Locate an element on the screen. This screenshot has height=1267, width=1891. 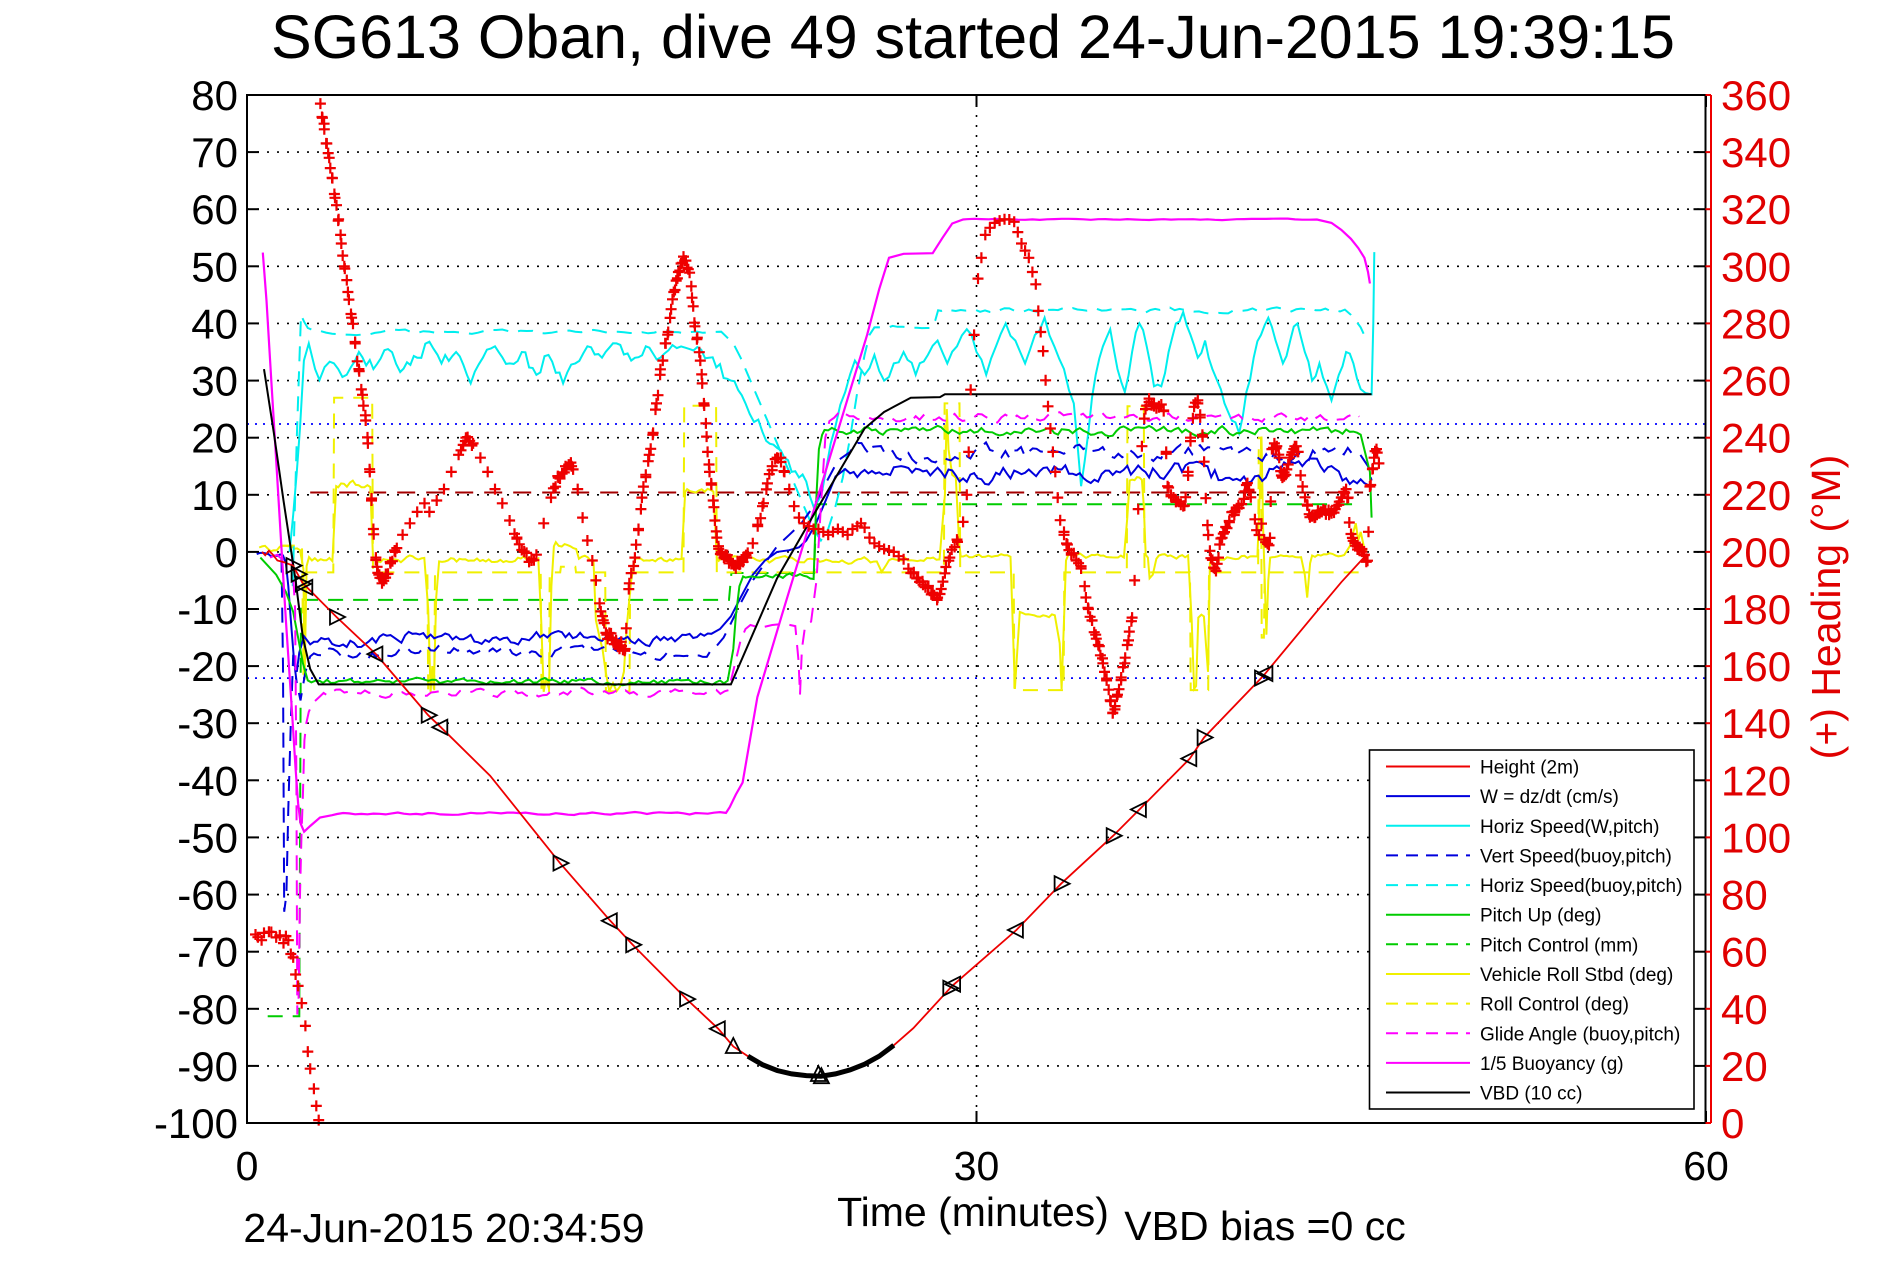
svg-text: Time (minutes) is located at coordinates (973, 1212).